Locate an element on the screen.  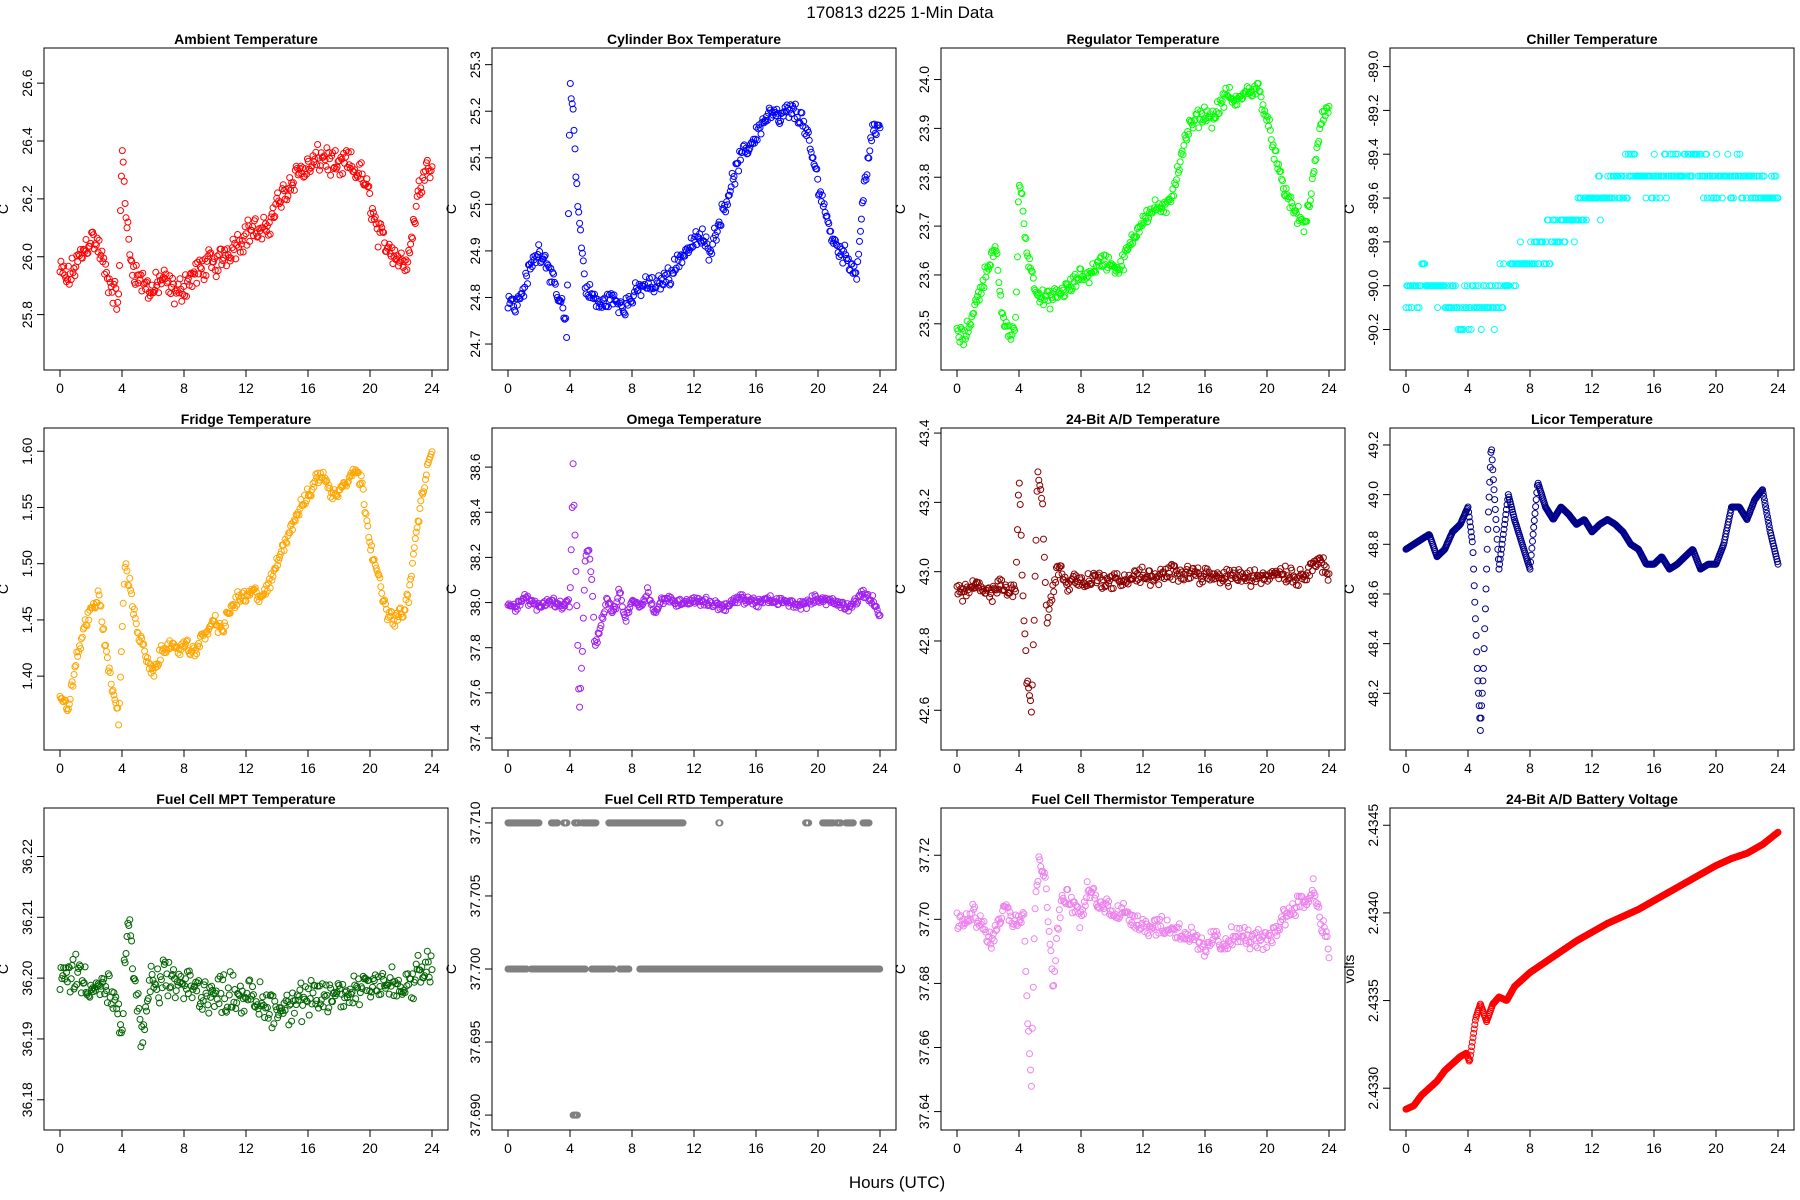
x-tick-label: 20 is located at coordinates (818, 388).